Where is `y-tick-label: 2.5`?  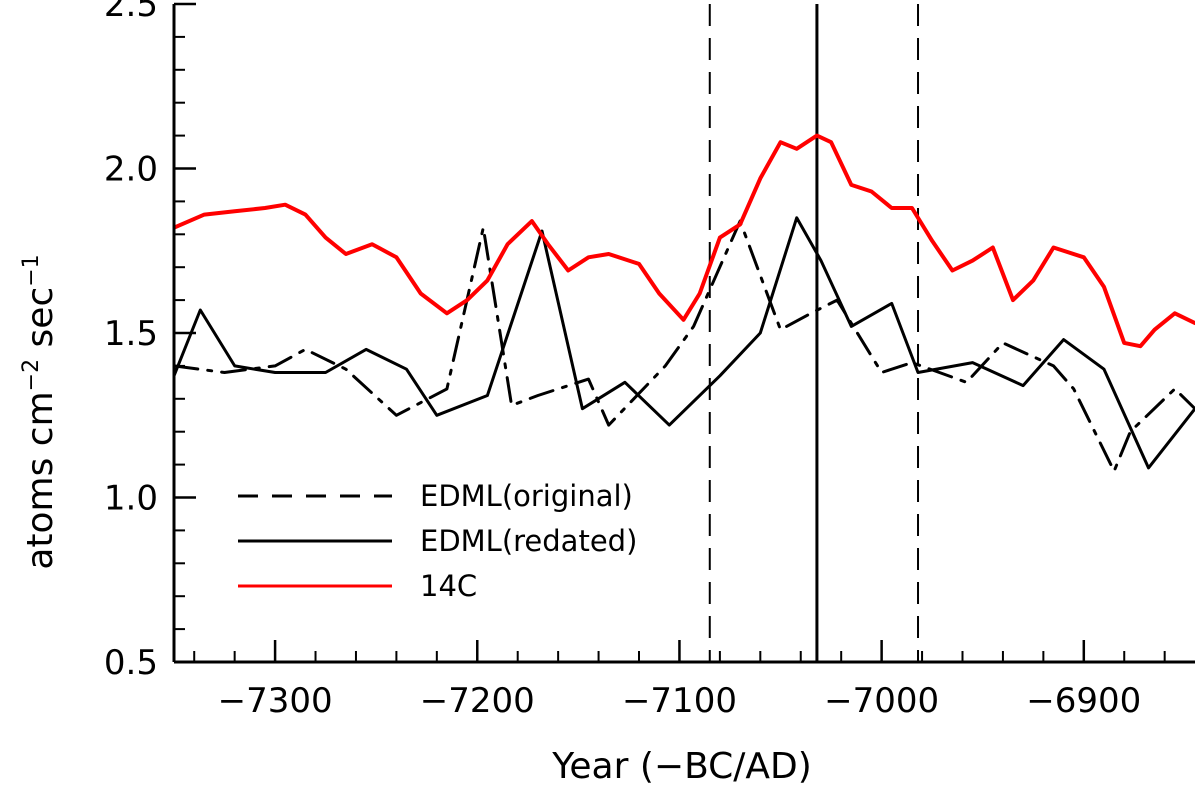
y-tick-label: 2.5 is located at coordinates (131, 12).